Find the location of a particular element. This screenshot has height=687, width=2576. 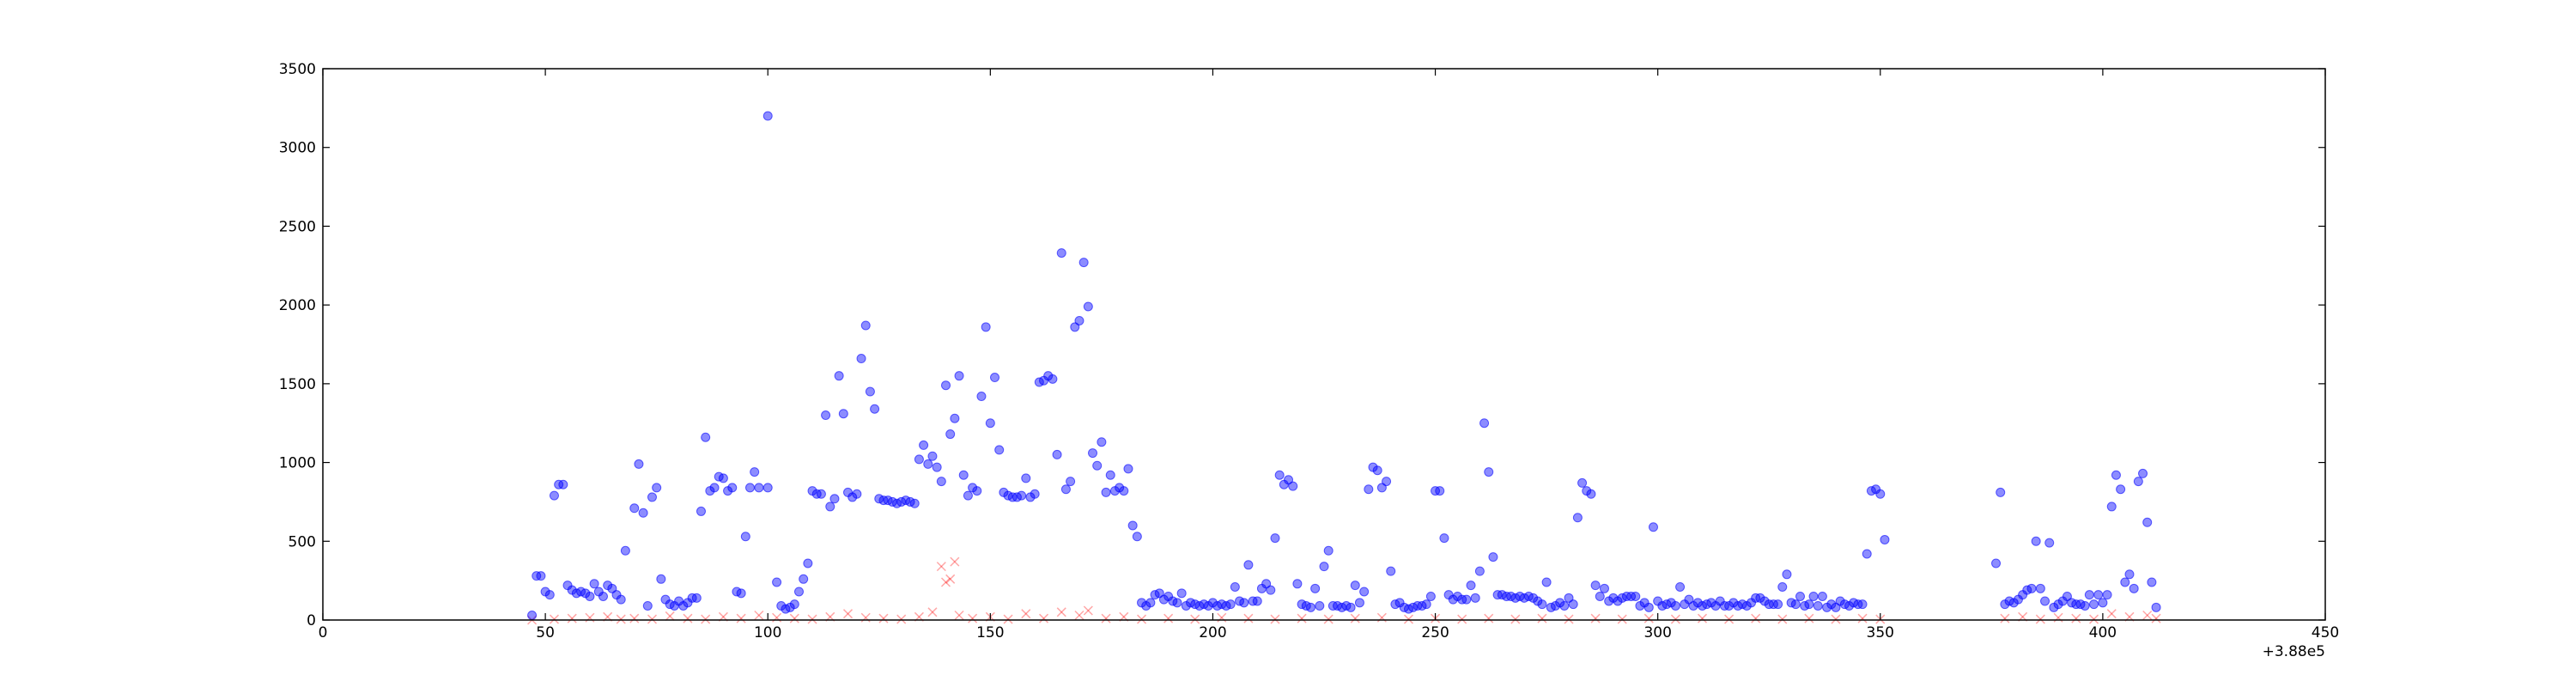

y-tick-label: 500 is located at coordinates (302, 541).